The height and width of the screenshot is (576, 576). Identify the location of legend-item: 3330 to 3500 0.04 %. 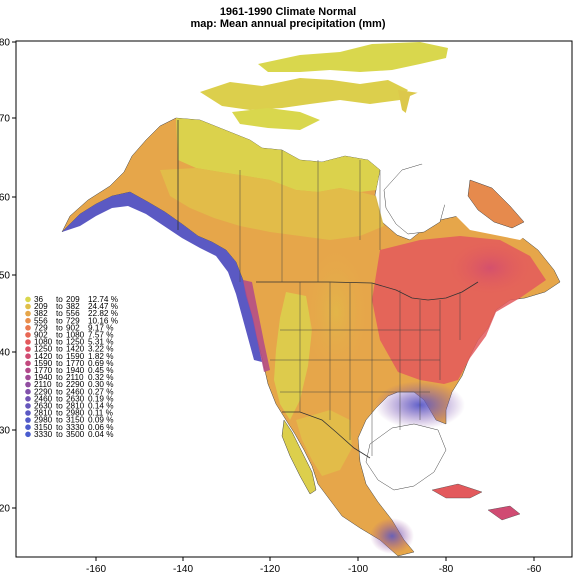
(69, 434).